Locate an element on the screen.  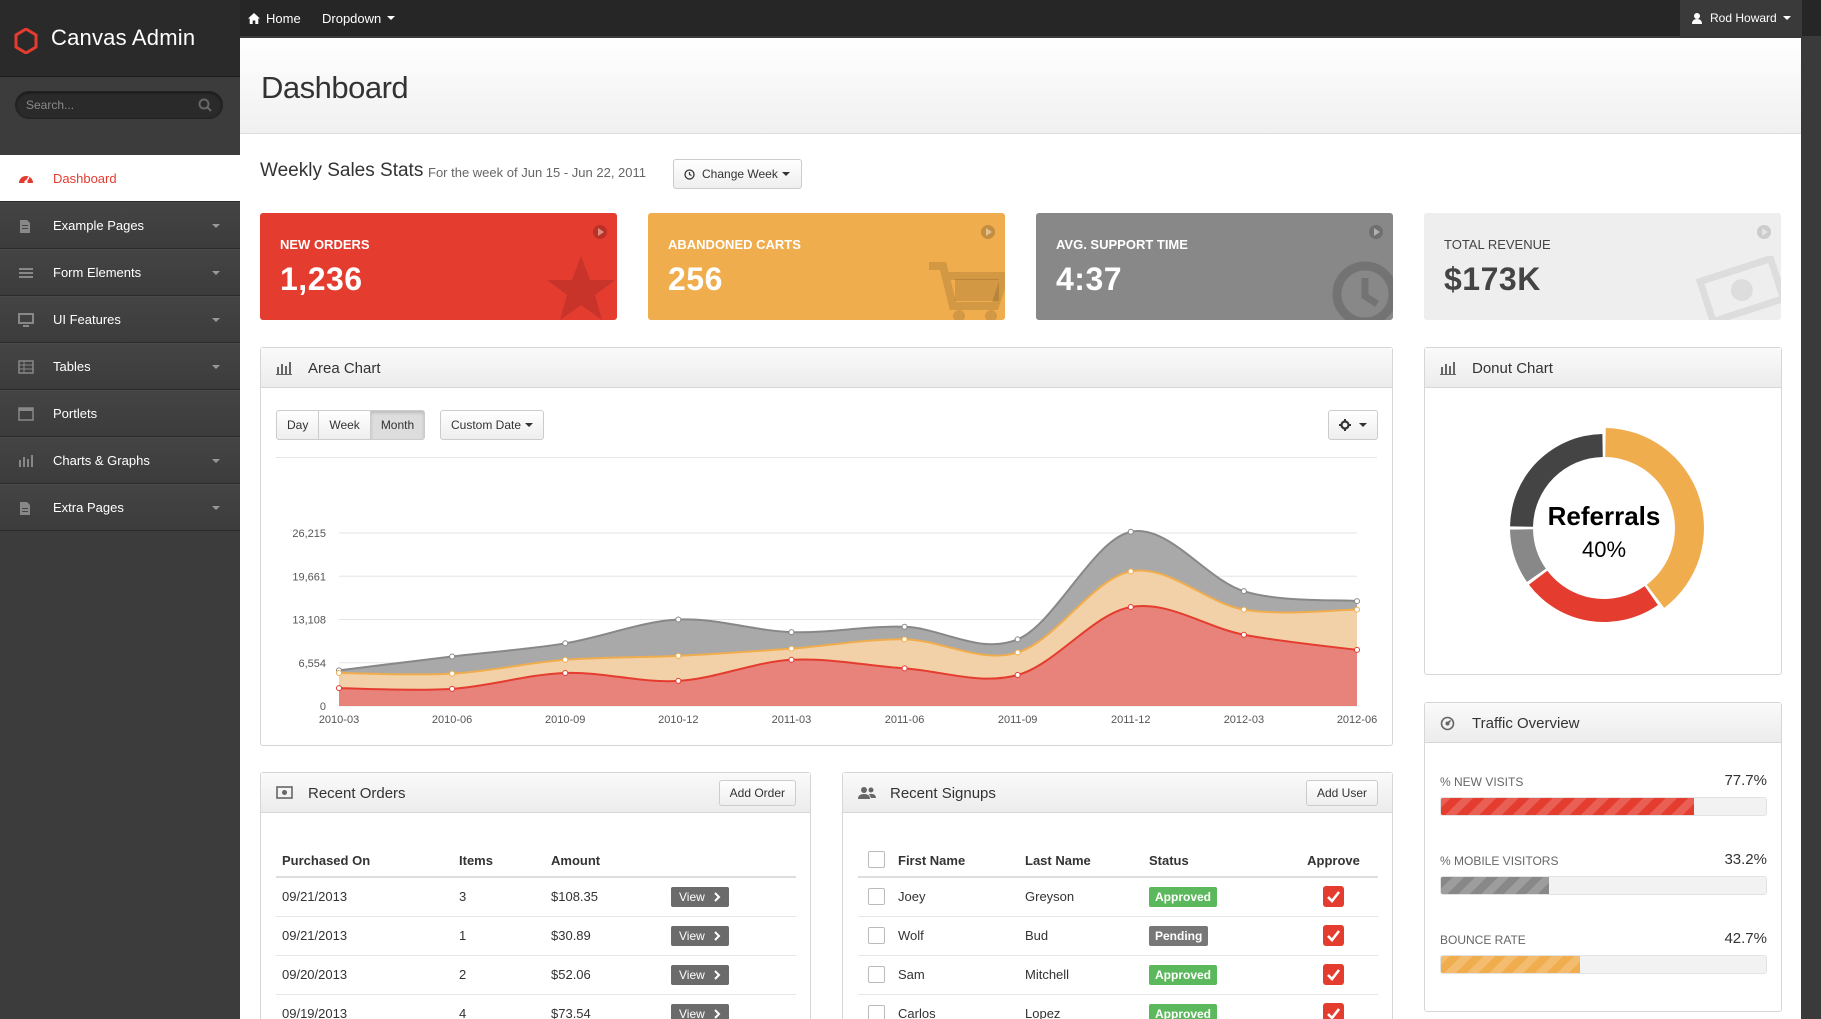
column-header: Last Name is located at coordinates (1087, 858).